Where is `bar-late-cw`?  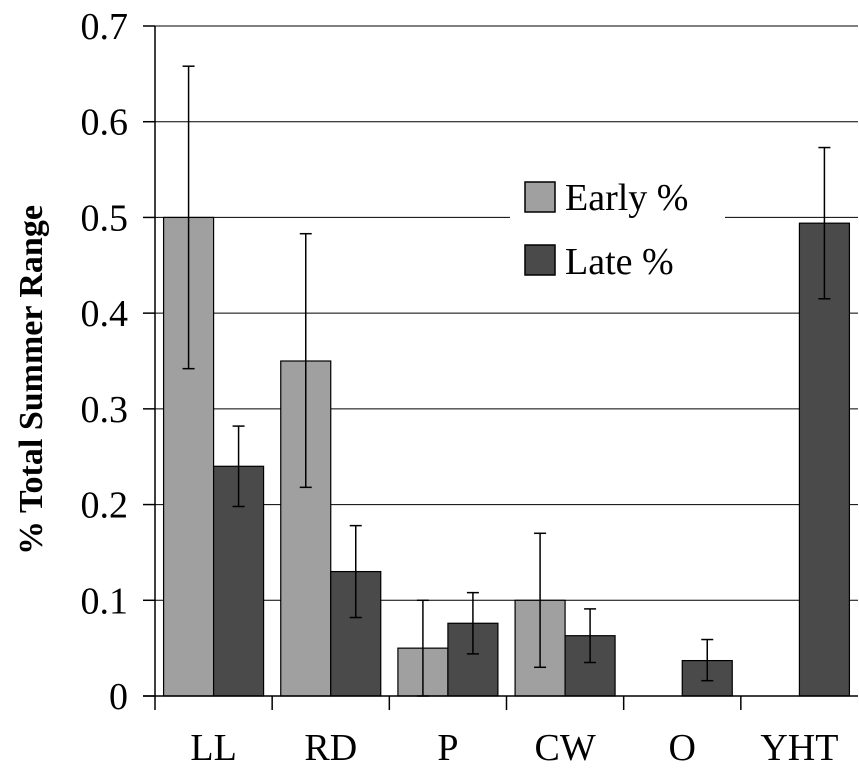
bar-late-cw is located at coordinates (590, 666).